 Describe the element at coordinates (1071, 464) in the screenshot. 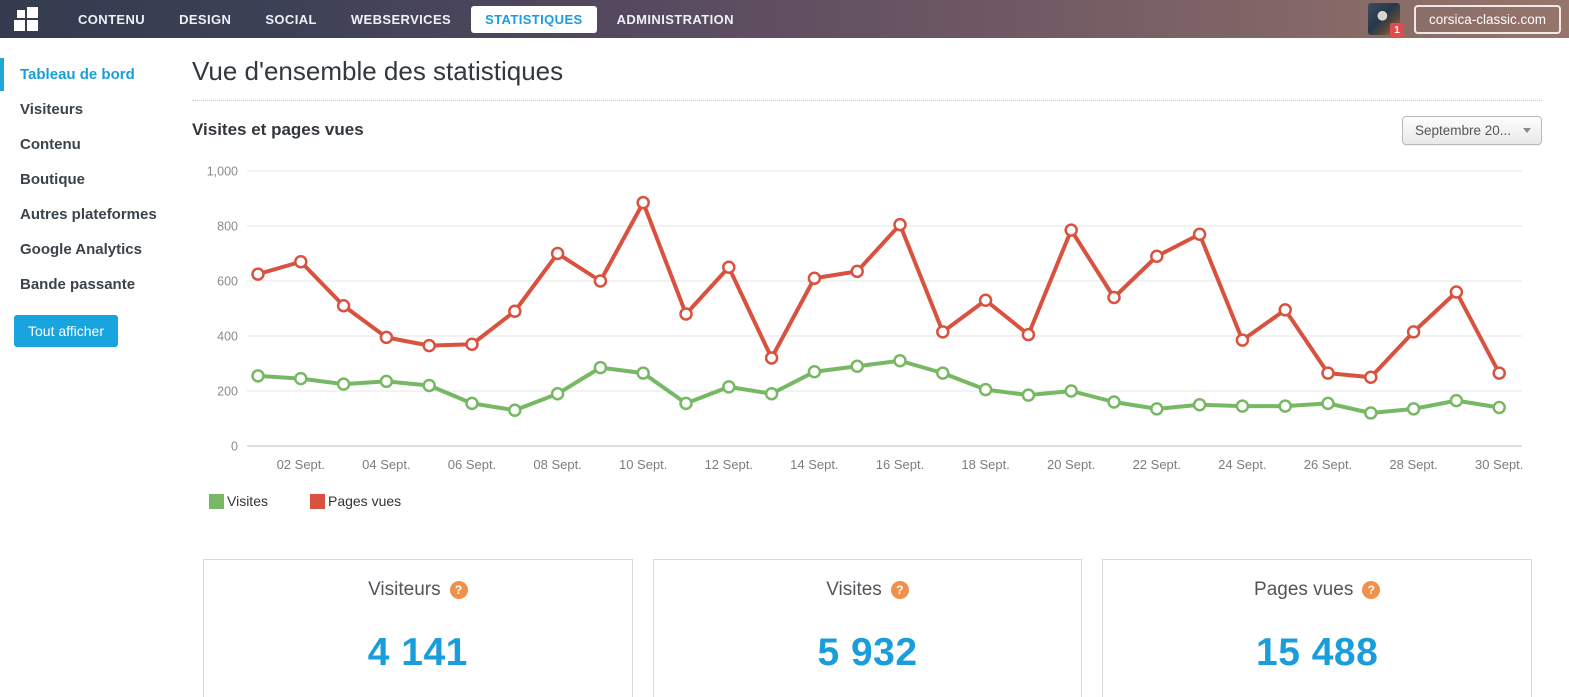

I see `svg-text: 20 Sept.` at that location.